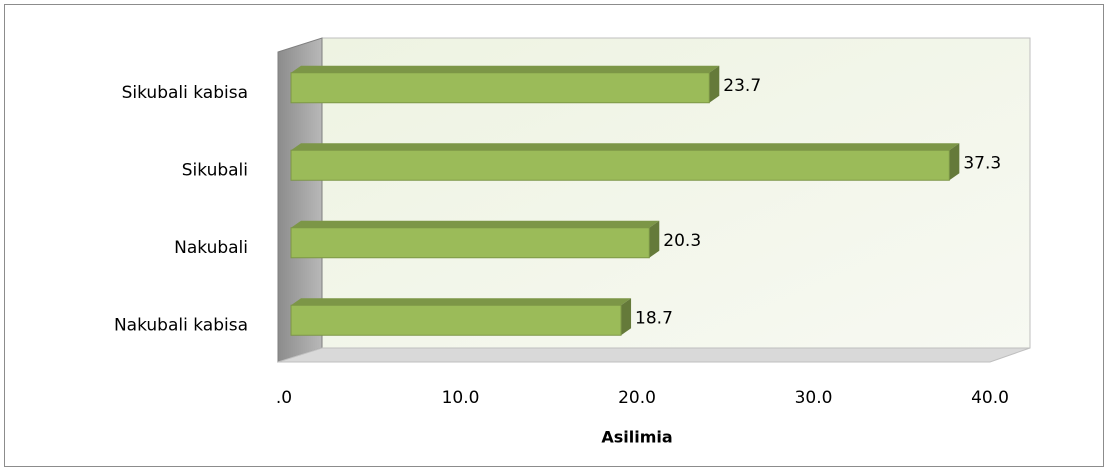 The image size is (1109, 472). What do you see at coordinates (682, 241) in the screenshot?
I see `value-label: 20.3` at bounding box center [682, 241].